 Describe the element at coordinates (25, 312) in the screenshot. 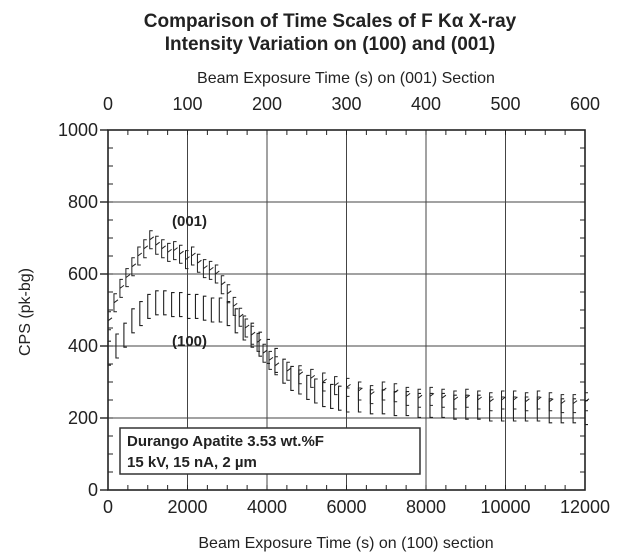

I see `y-axis-label: CPS (pk-bg)` at that location.